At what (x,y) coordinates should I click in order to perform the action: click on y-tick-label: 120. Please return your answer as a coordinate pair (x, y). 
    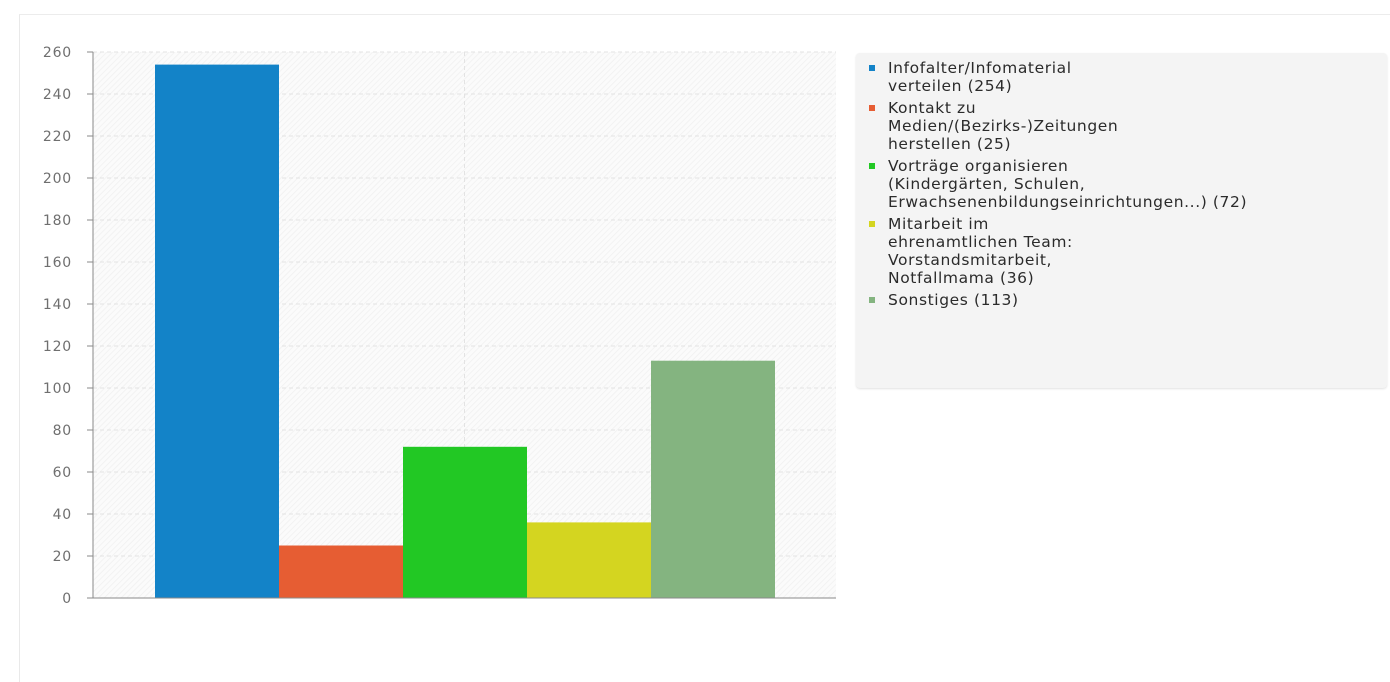
    Looking at the image, I should click on (57, 347).